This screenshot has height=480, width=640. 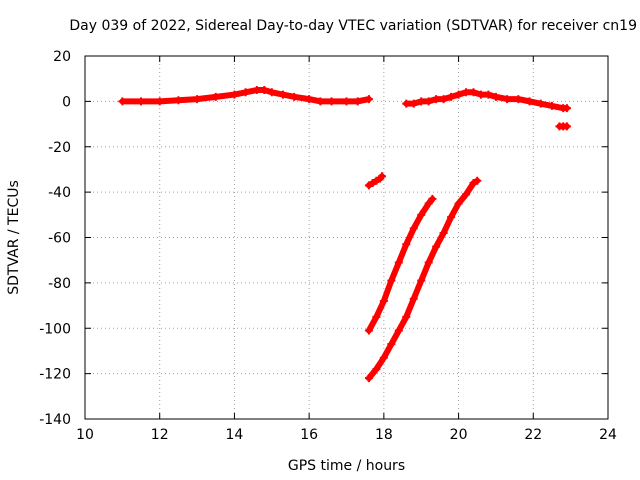 What do you see at coordinates (66, 102) in the screenshot?
I see `y-tick-label: 0` at bounding box center [66, 102].